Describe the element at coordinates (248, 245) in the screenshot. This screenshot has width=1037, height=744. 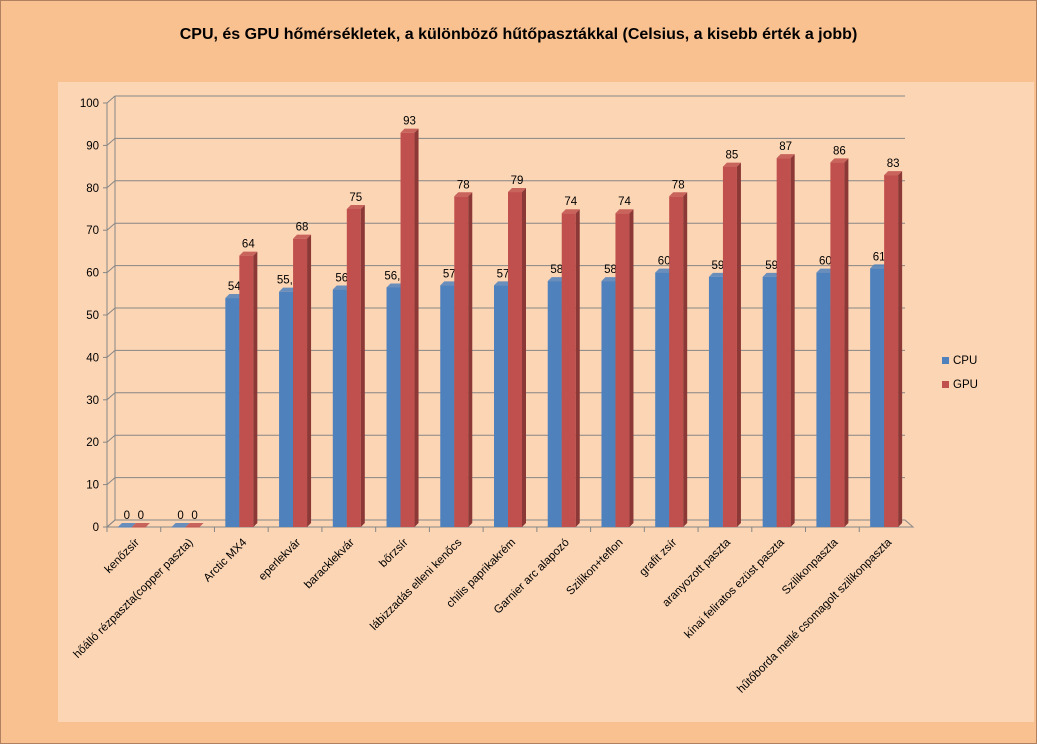
I see `data-label: 64` at that location.